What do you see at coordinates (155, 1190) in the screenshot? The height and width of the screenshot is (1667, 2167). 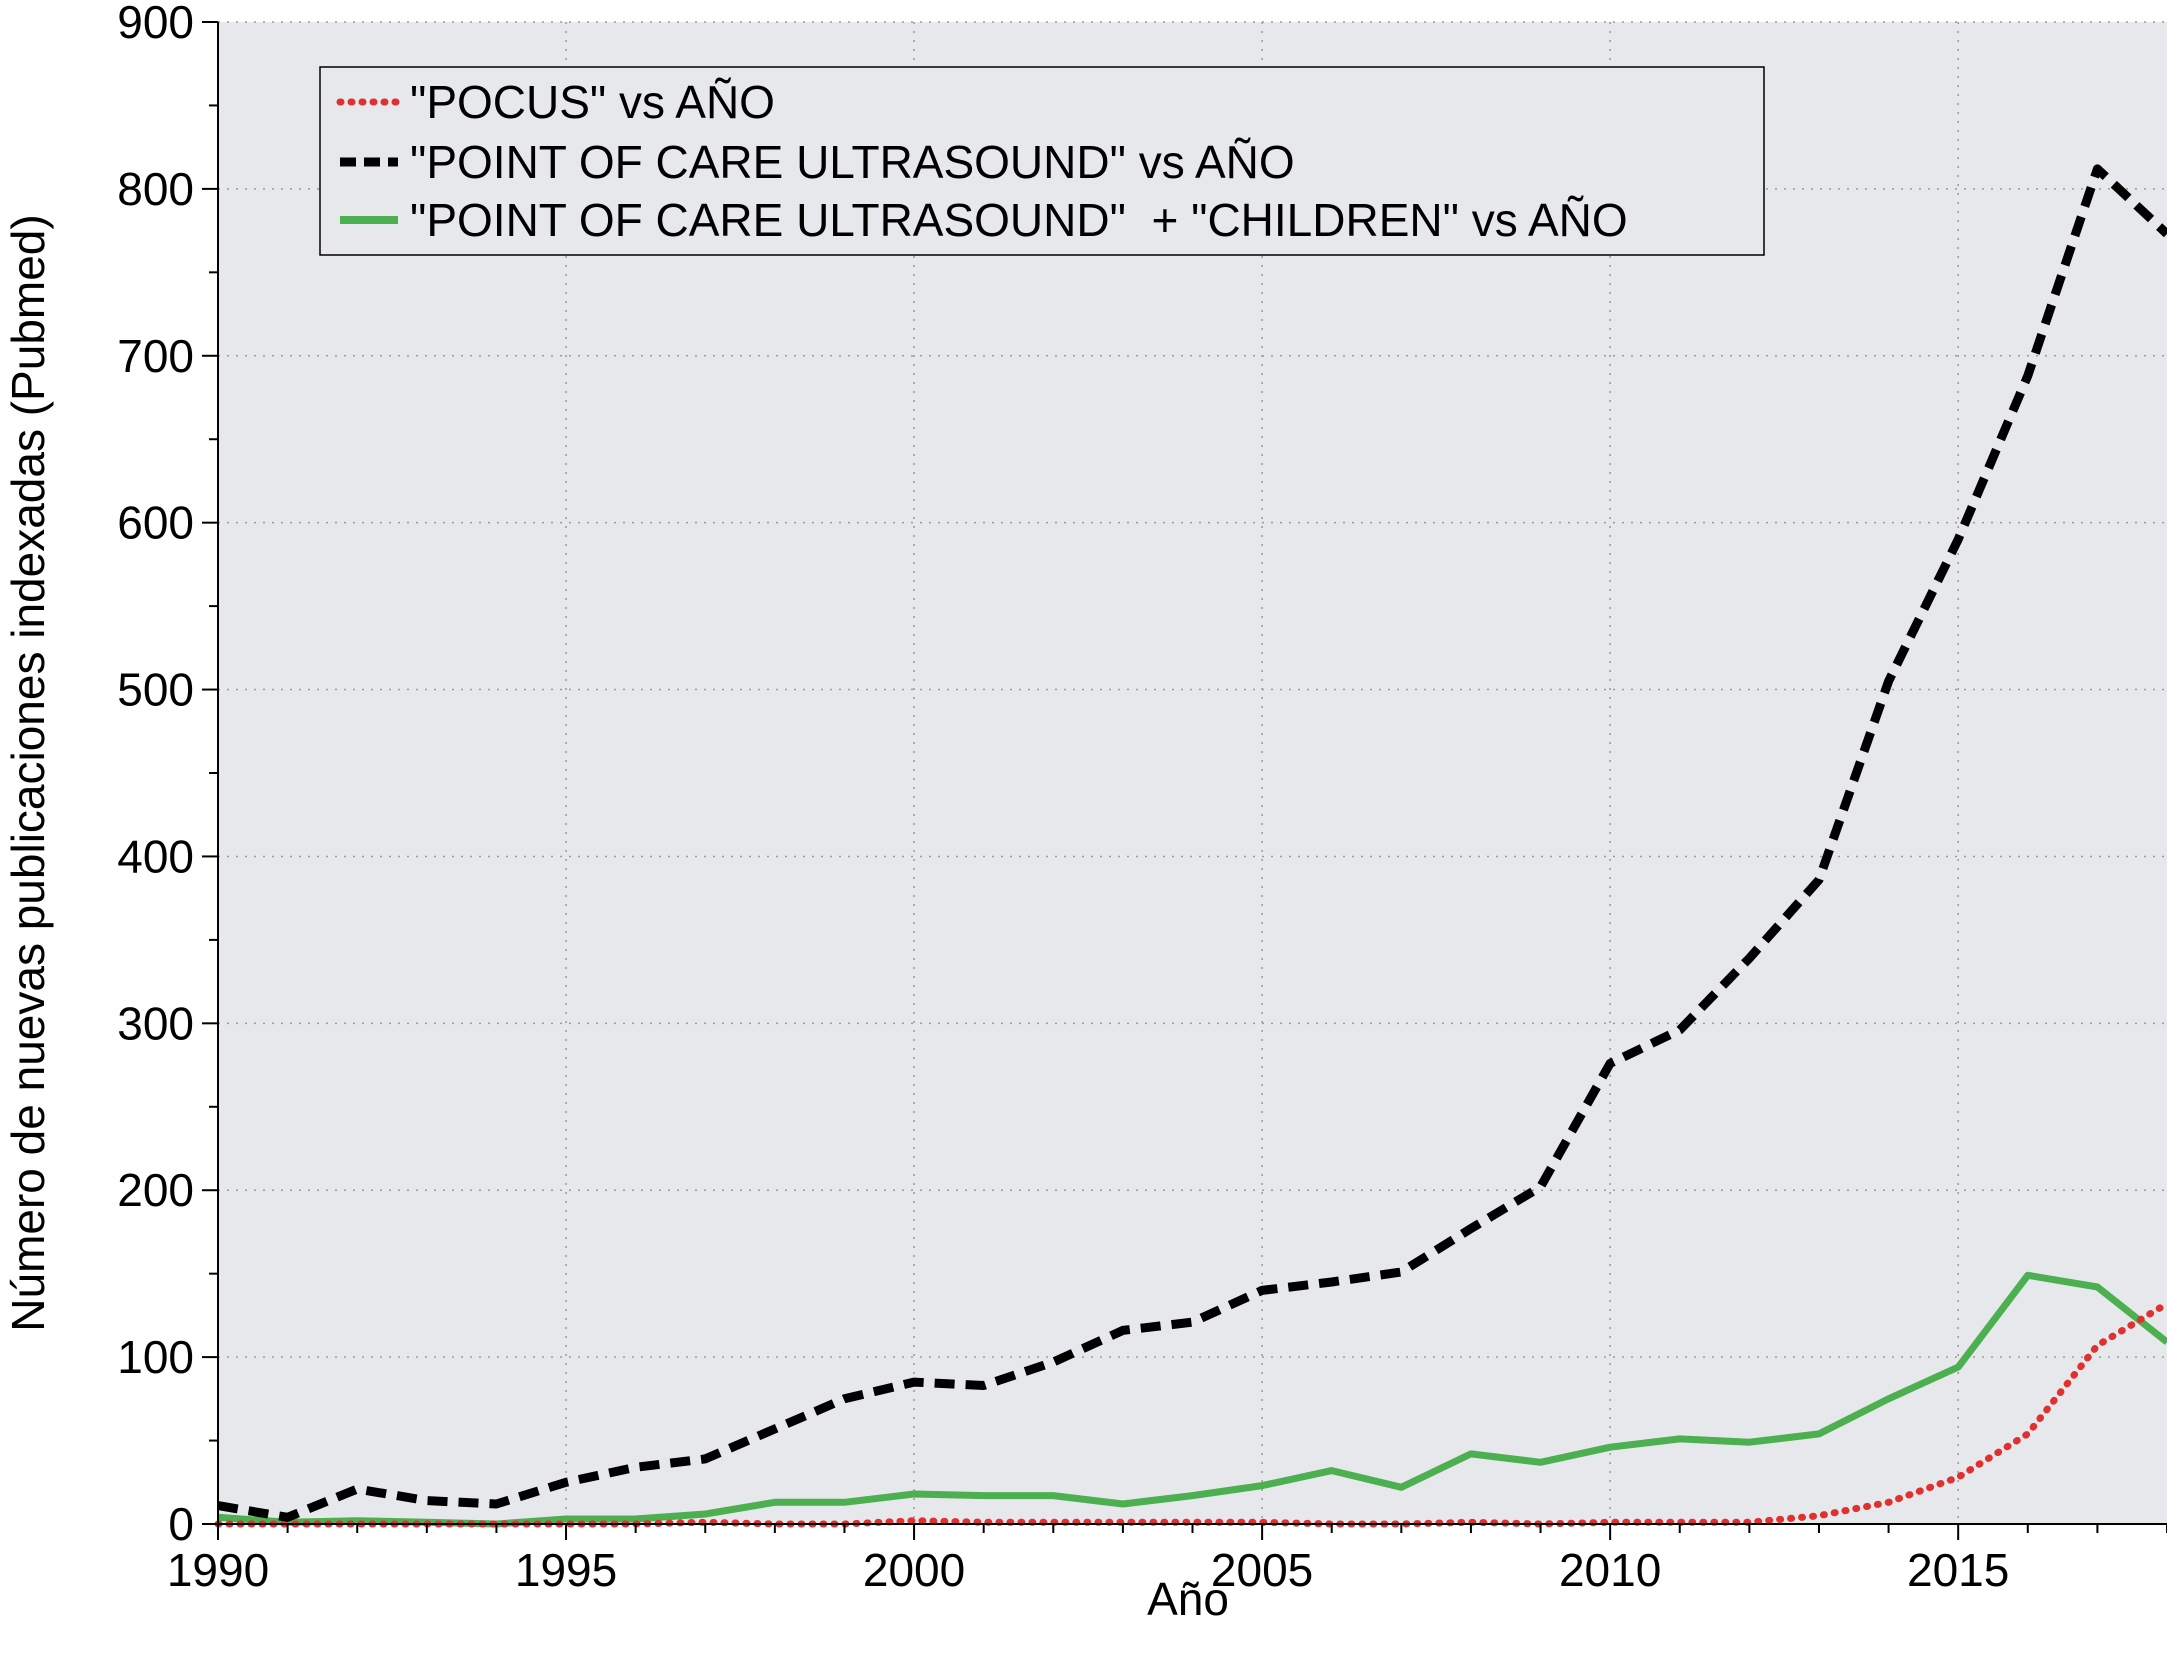 I see `y-tick-label: 200` at bounding box center [155, 1190].